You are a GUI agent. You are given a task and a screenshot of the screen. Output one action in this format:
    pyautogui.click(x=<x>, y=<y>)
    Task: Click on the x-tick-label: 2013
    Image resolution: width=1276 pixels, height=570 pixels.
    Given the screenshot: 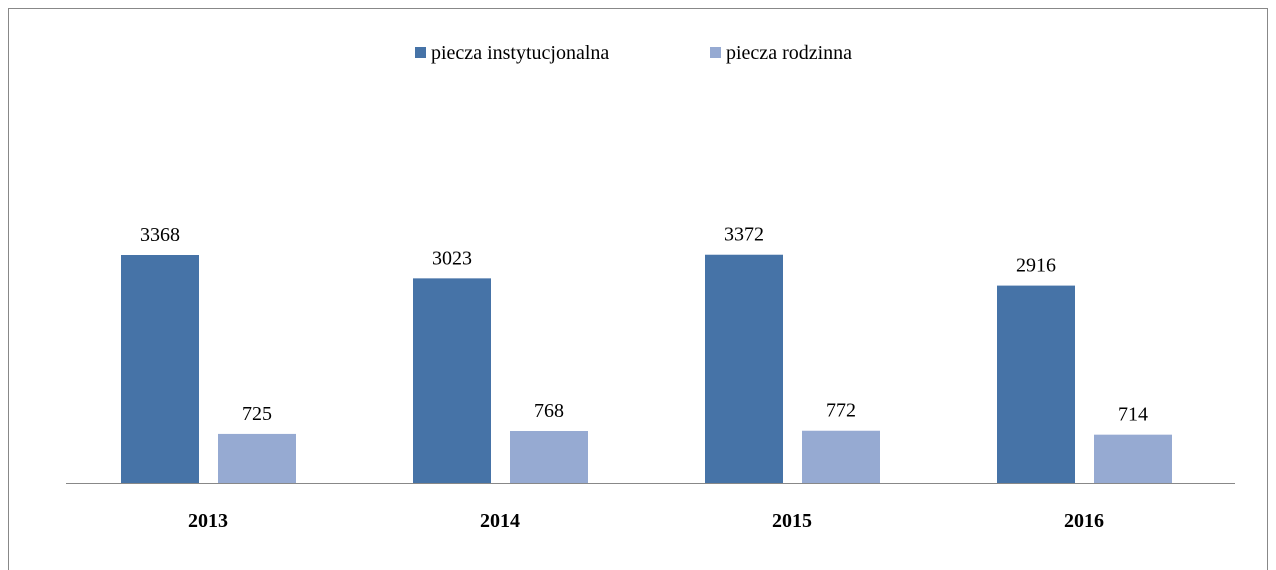 What is the action you would take?
    pyautogui.click(x=208, y=521)
    